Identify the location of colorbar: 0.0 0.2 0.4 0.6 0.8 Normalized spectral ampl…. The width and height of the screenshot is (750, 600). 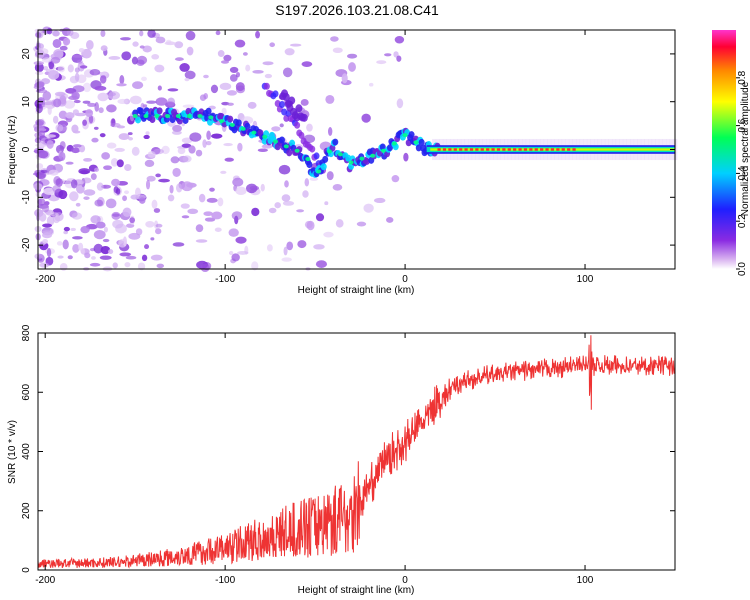
(731, 153).